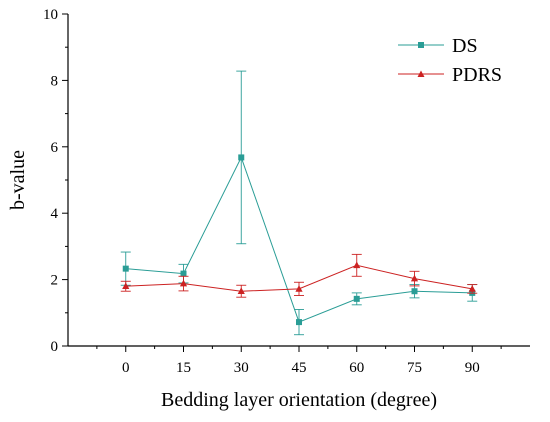 The height and width of the screenshot is (422, 550). I want to click on x-tick-label-5: 75, so click(414, 368).